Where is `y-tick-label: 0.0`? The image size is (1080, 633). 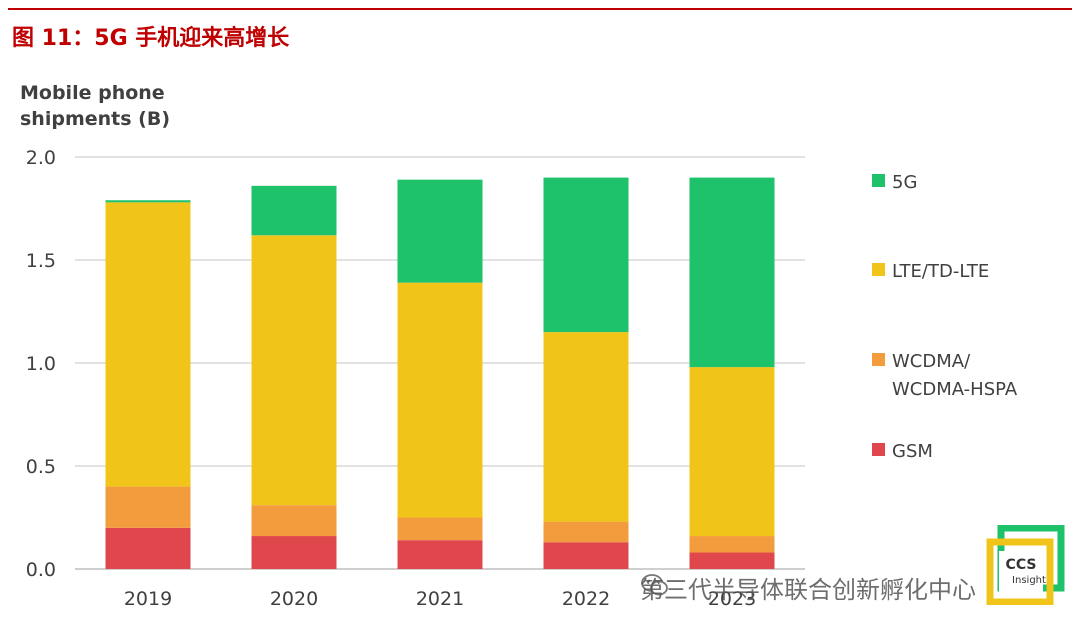
y-tick-label: 0.0 is located at coordinates (41, 570).